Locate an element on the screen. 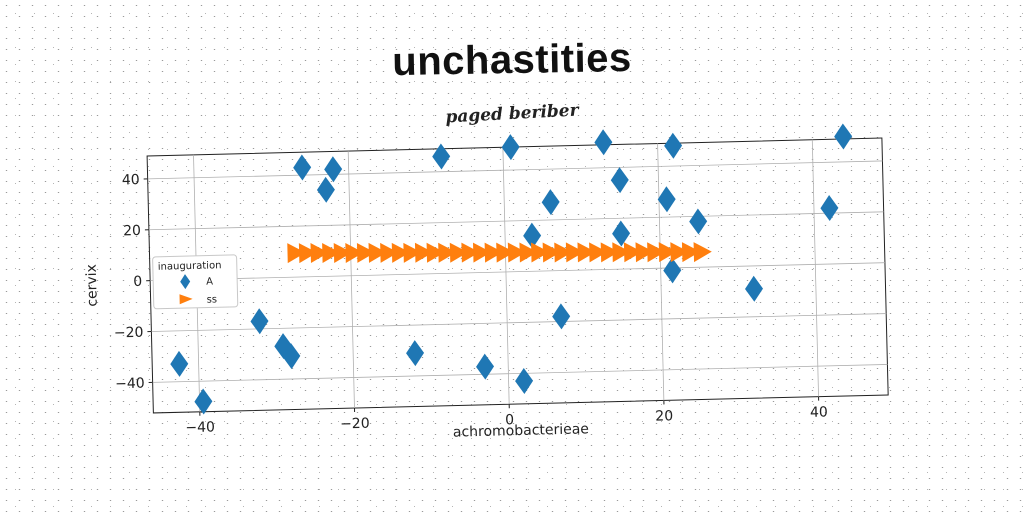 Image resolution: width=1024 pixels, height=512 pixels. y-tick-label: 0 is located at coordinates (137, 282).